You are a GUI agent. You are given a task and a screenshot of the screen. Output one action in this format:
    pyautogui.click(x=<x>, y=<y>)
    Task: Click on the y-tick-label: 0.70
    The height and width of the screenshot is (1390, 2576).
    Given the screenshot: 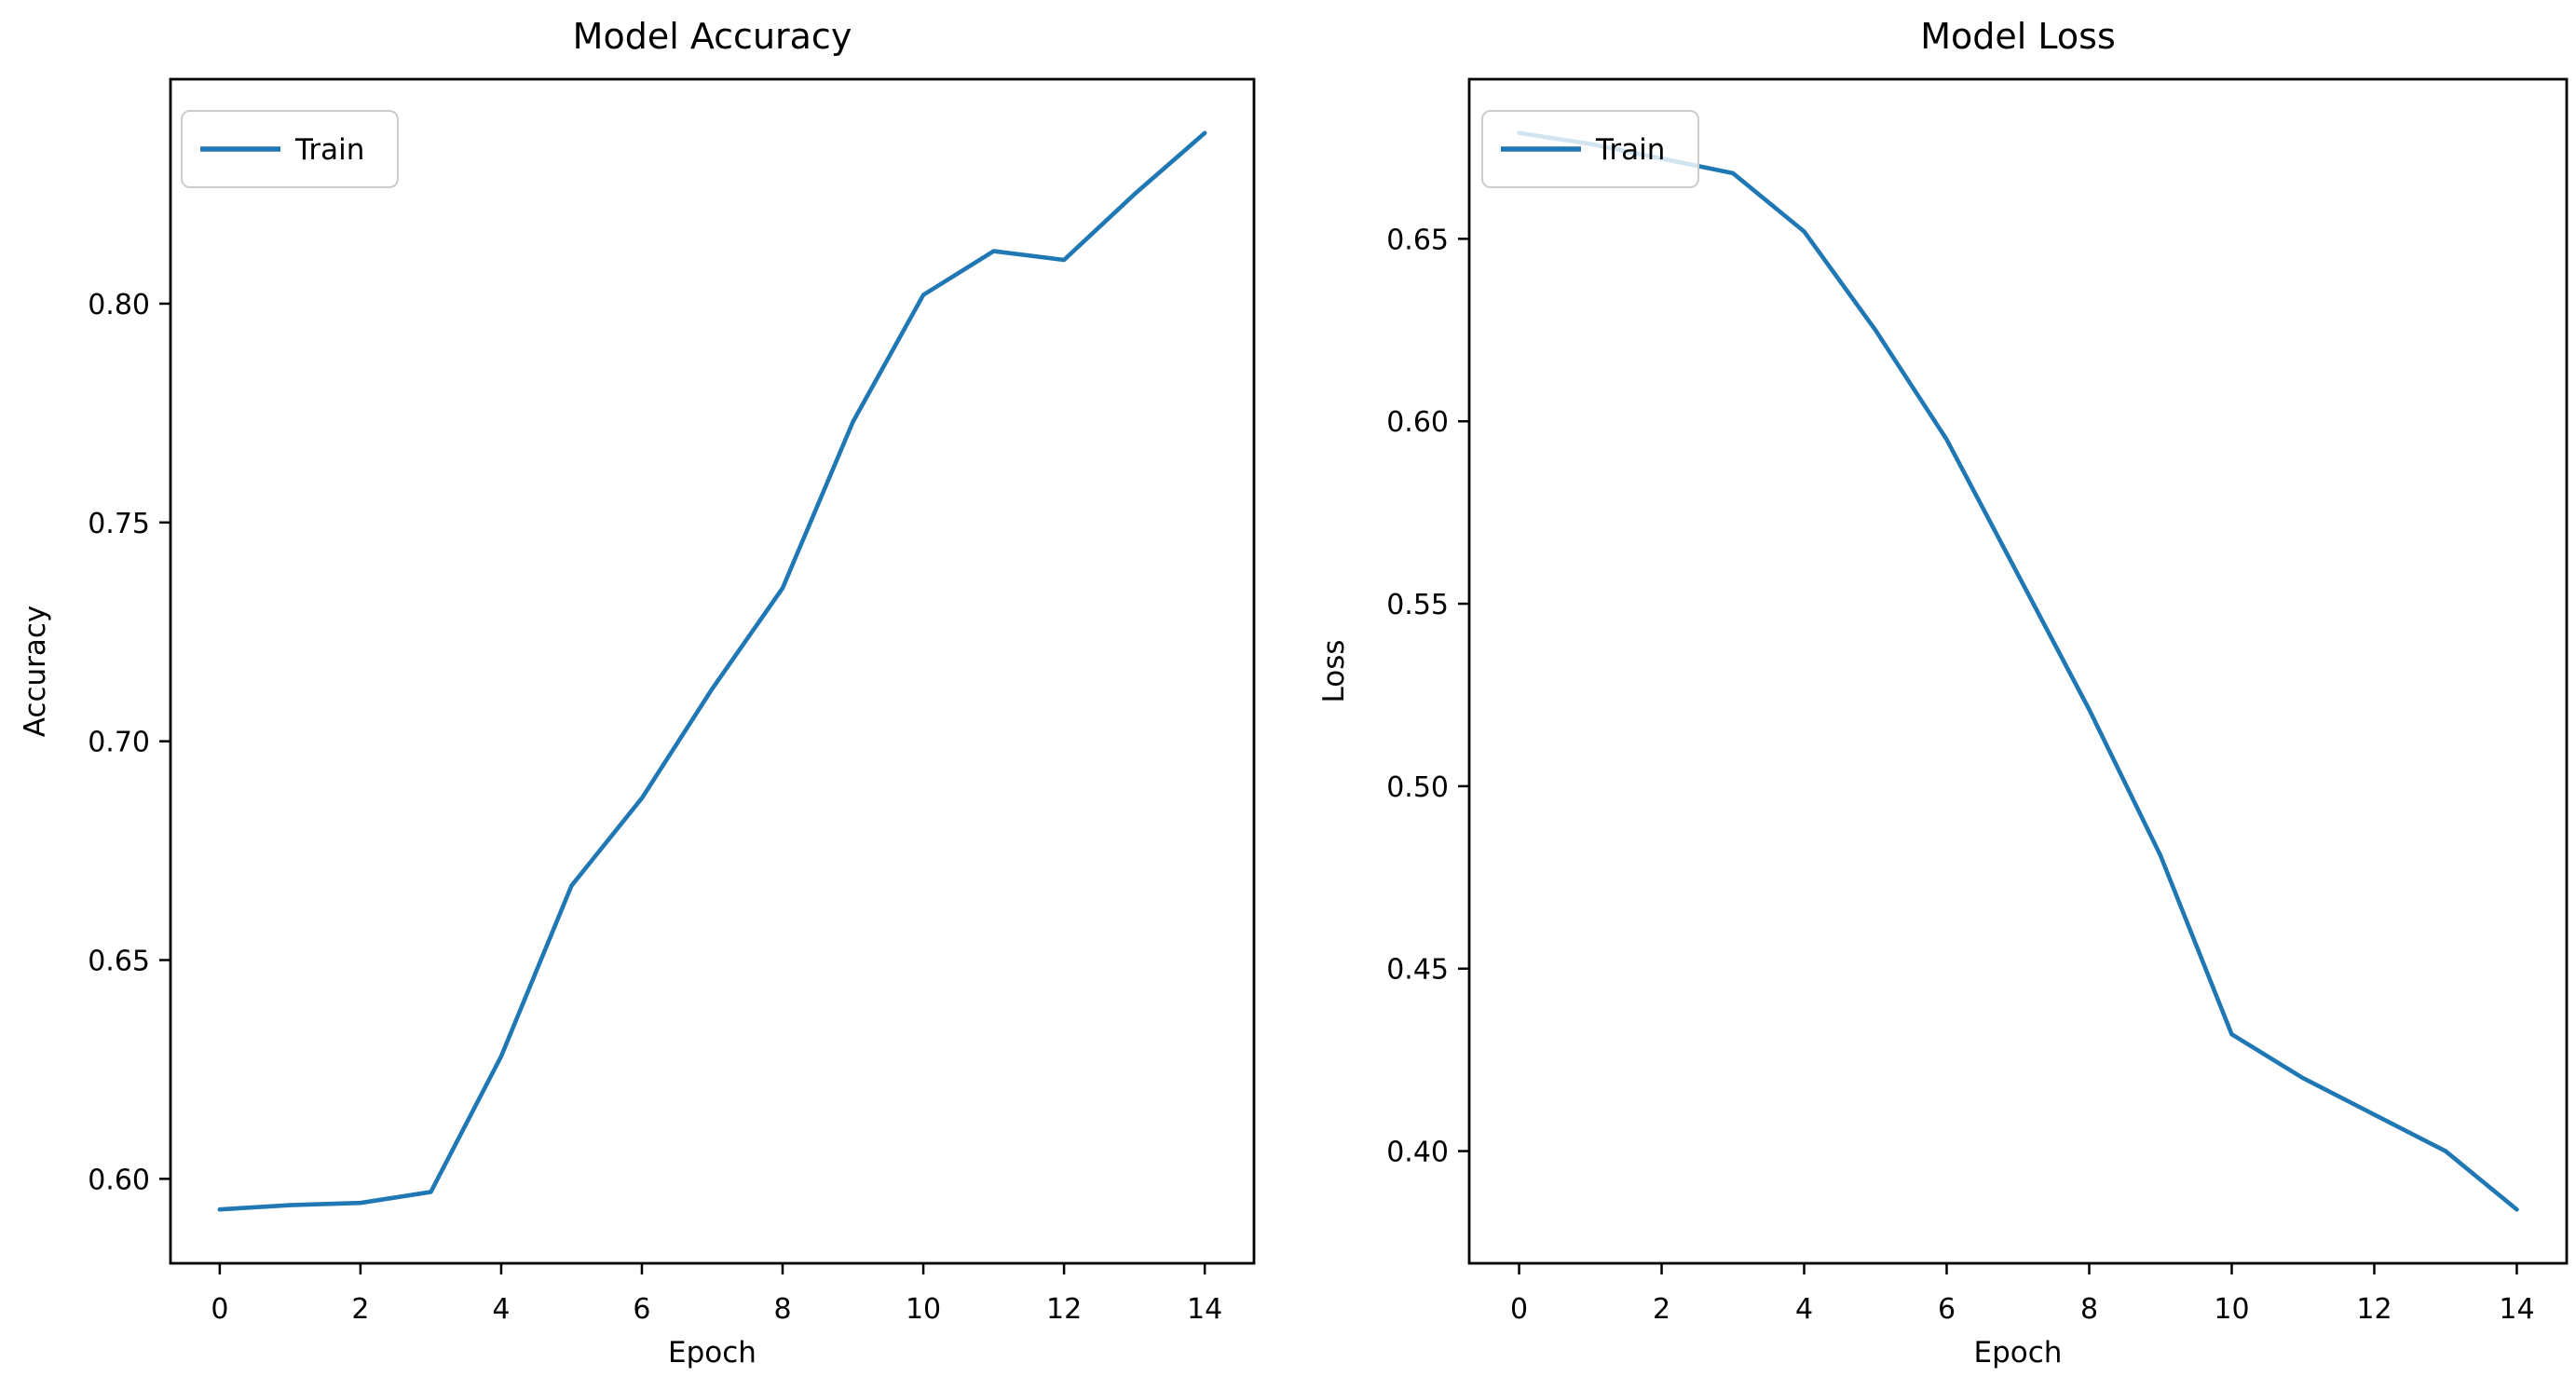 What is the action you would take?
    pyautogui.click(x=119, y=743)
    